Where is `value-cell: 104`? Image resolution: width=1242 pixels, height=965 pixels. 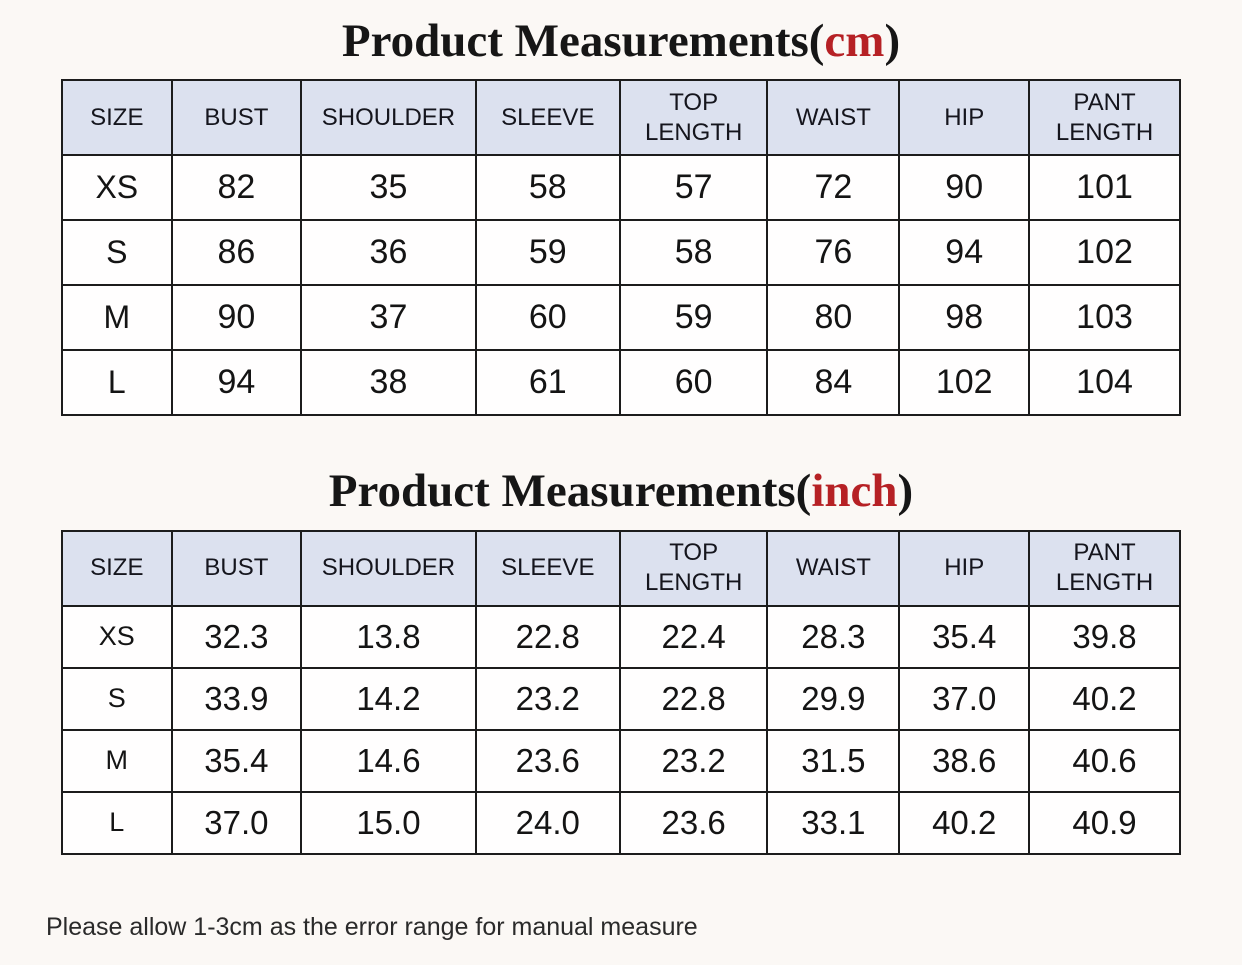
value-cell: 104 is located at coordinates (1104, 383).